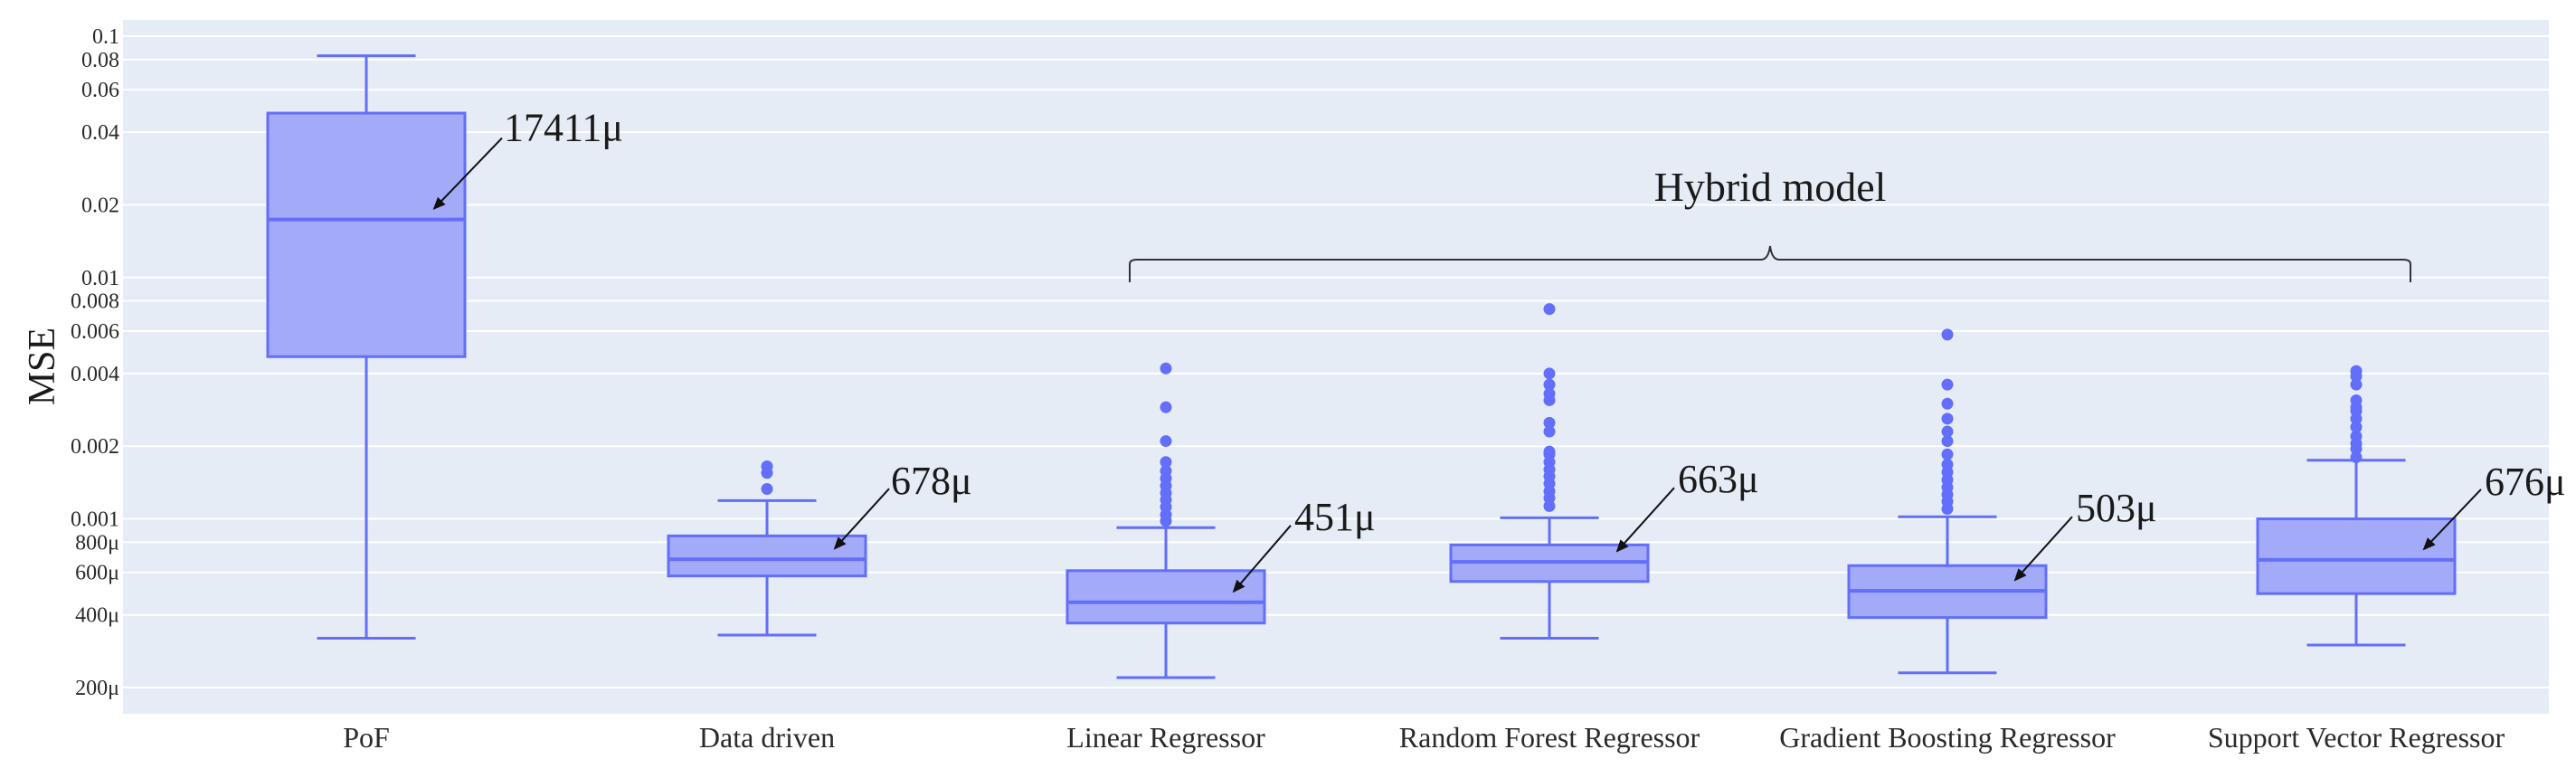  Describe the element at coordinates (767, 737) in the screenshot. I see `x-tick-label: Data driven` at that location.